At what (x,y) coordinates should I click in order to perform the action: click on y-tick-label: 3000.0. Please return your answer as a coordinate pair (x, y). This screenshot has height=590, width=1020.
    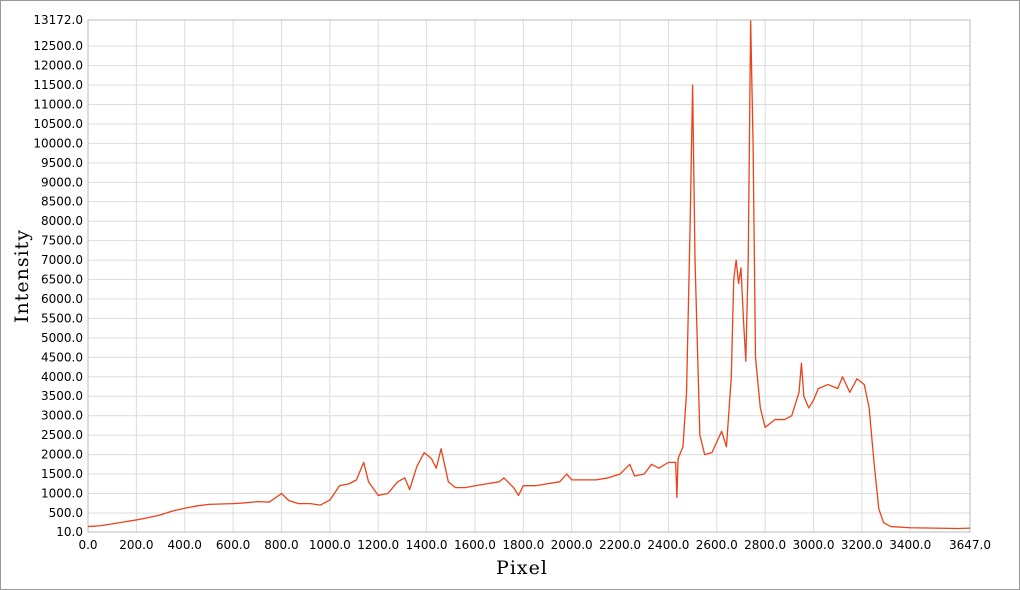
    Looking at the image, I should click on (62, 416).